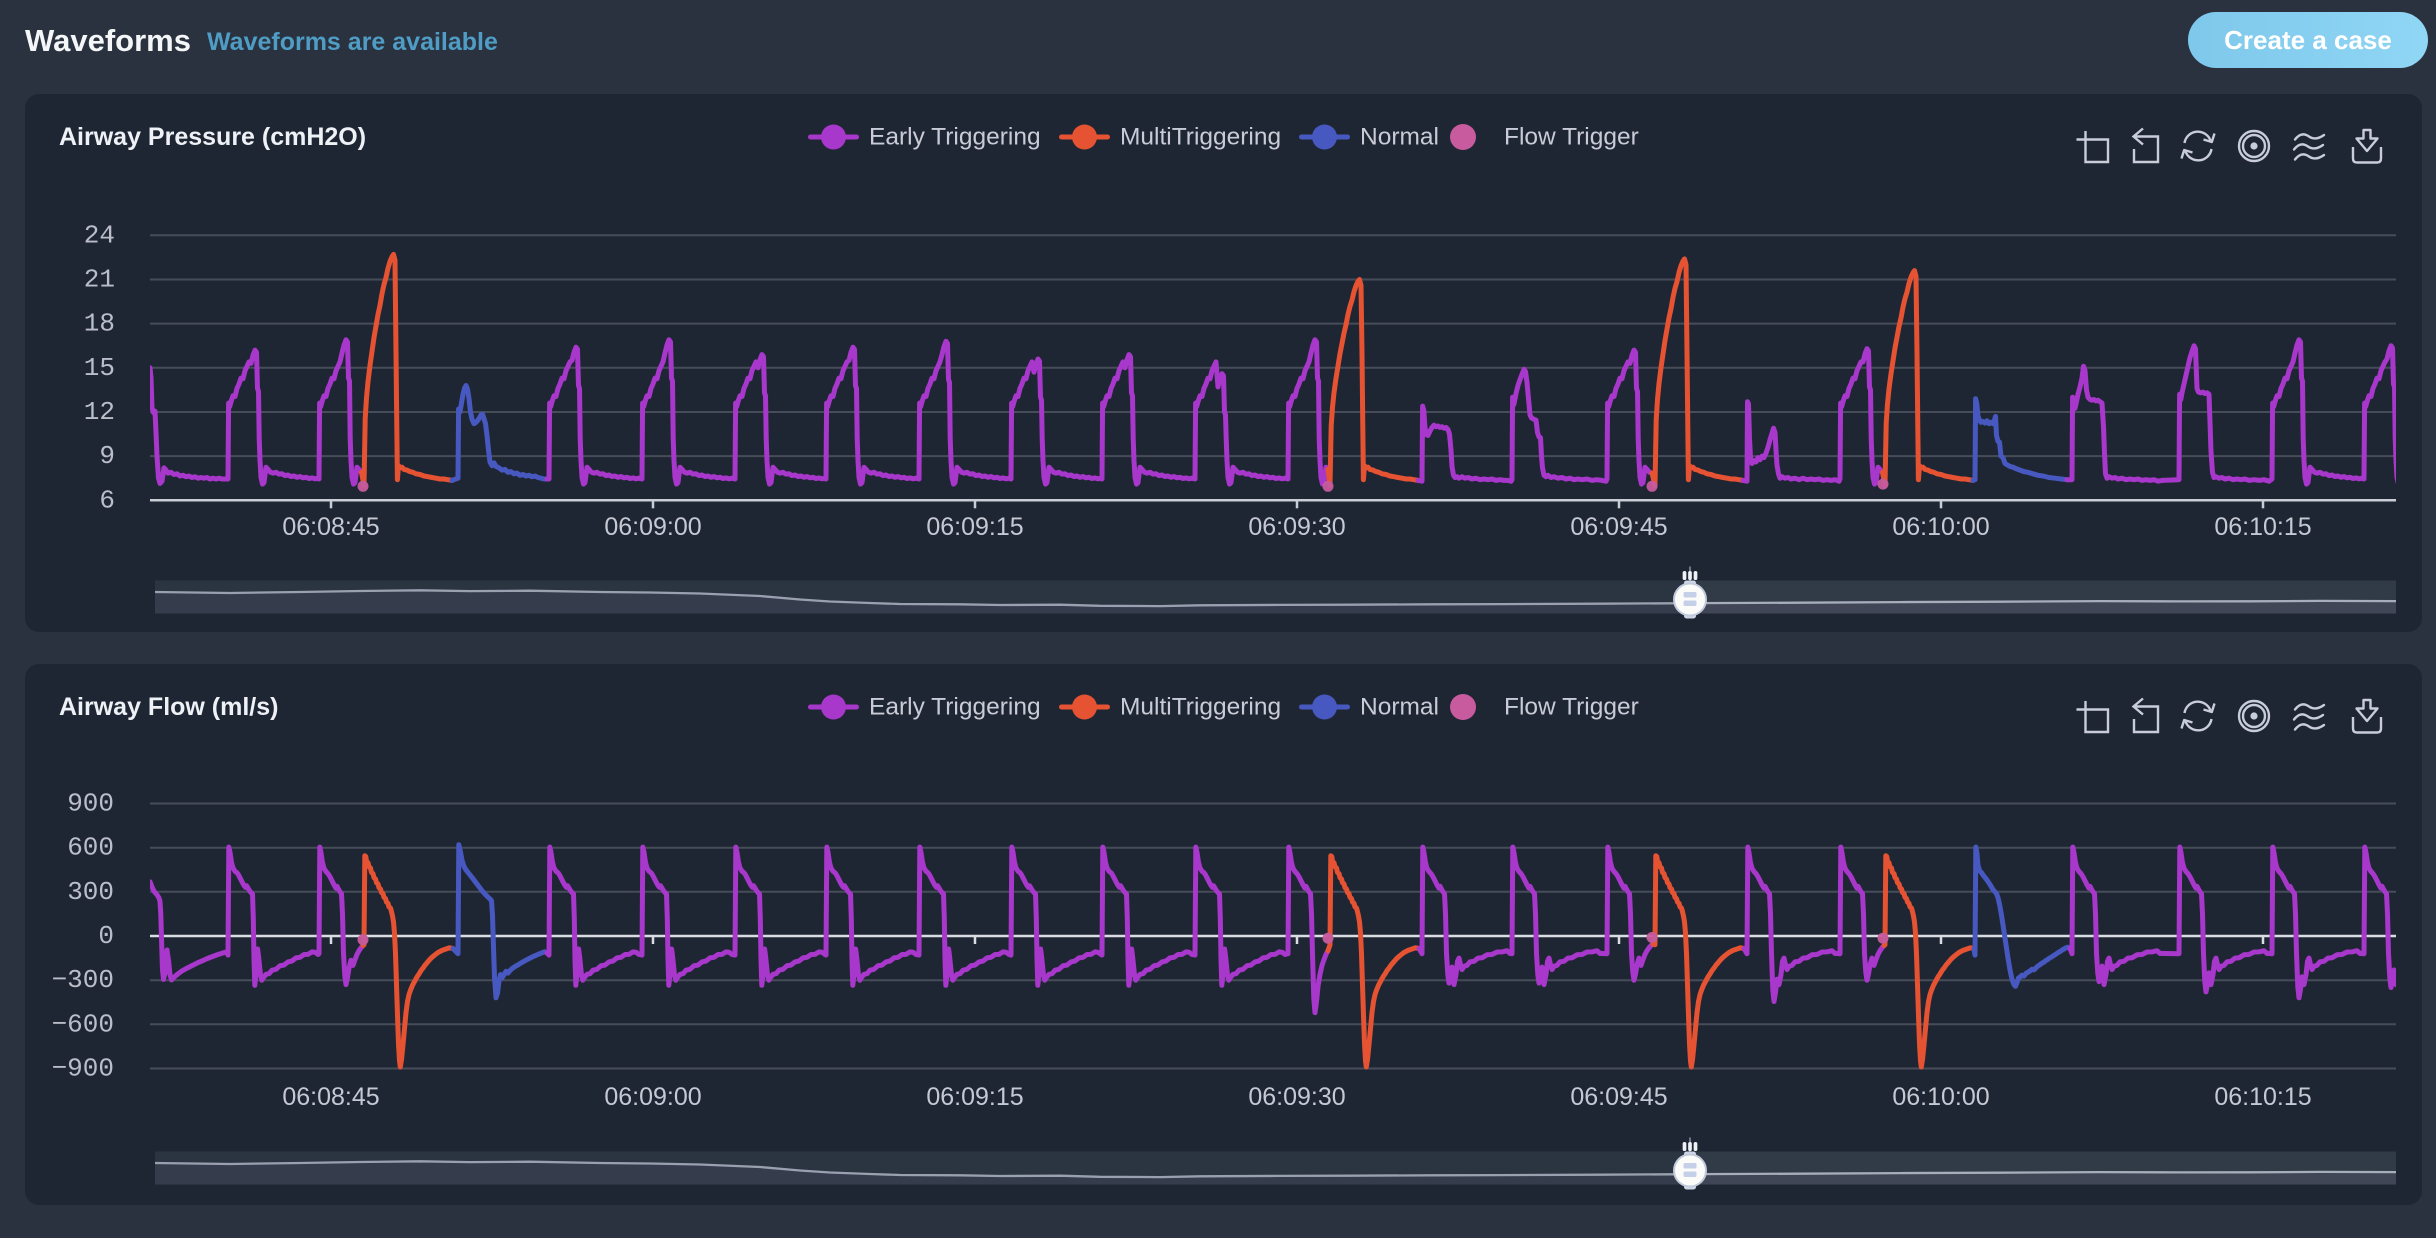 The image size is (2436, 1238). I want to click on svg-text: 9, so click(107, 456).